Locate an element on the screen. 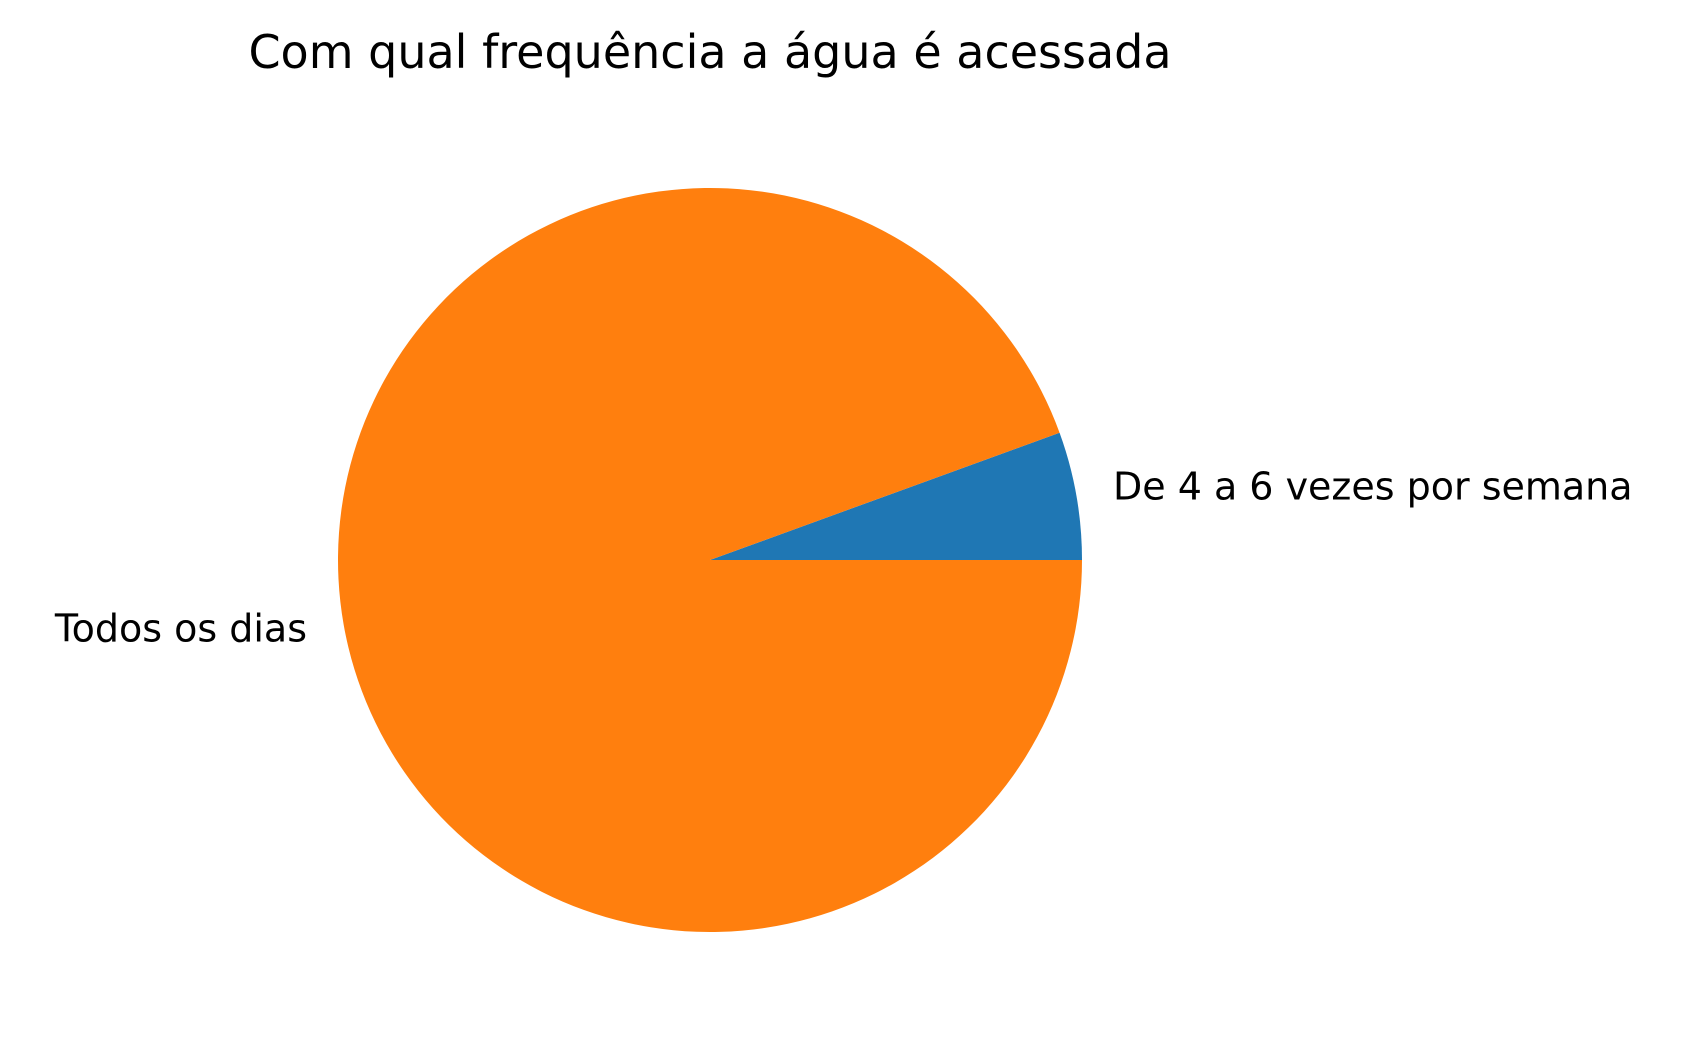 The image size is (1704, 1049). chart-title: Com qual frequência a água é acessada is located at coordinates (709, 52).